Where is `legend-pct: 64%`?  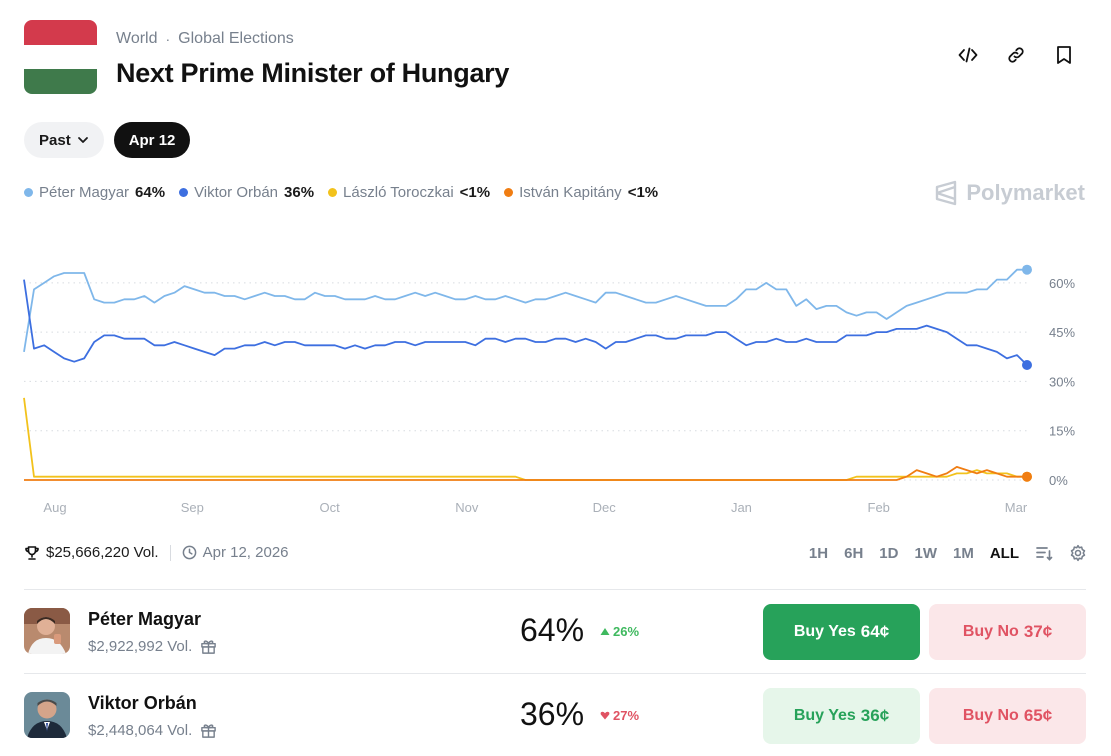
legend-pct: 64% is located at coordinates (150, 192).